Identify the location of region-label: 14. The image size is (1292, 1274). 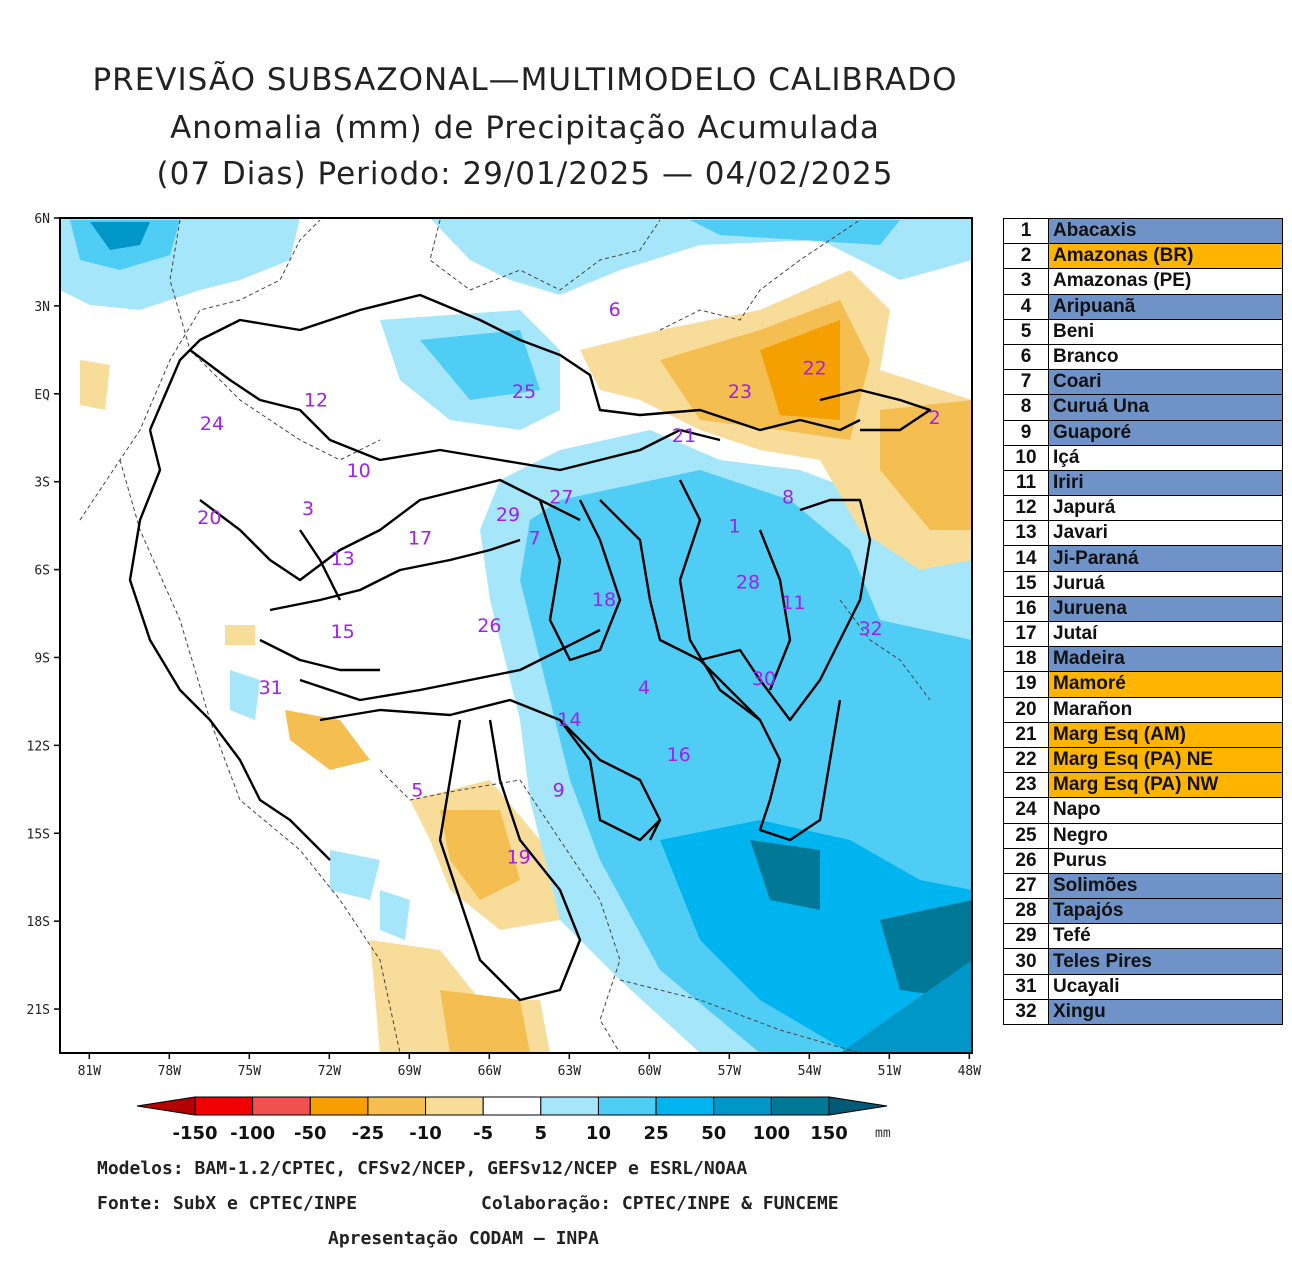
(569, 720).